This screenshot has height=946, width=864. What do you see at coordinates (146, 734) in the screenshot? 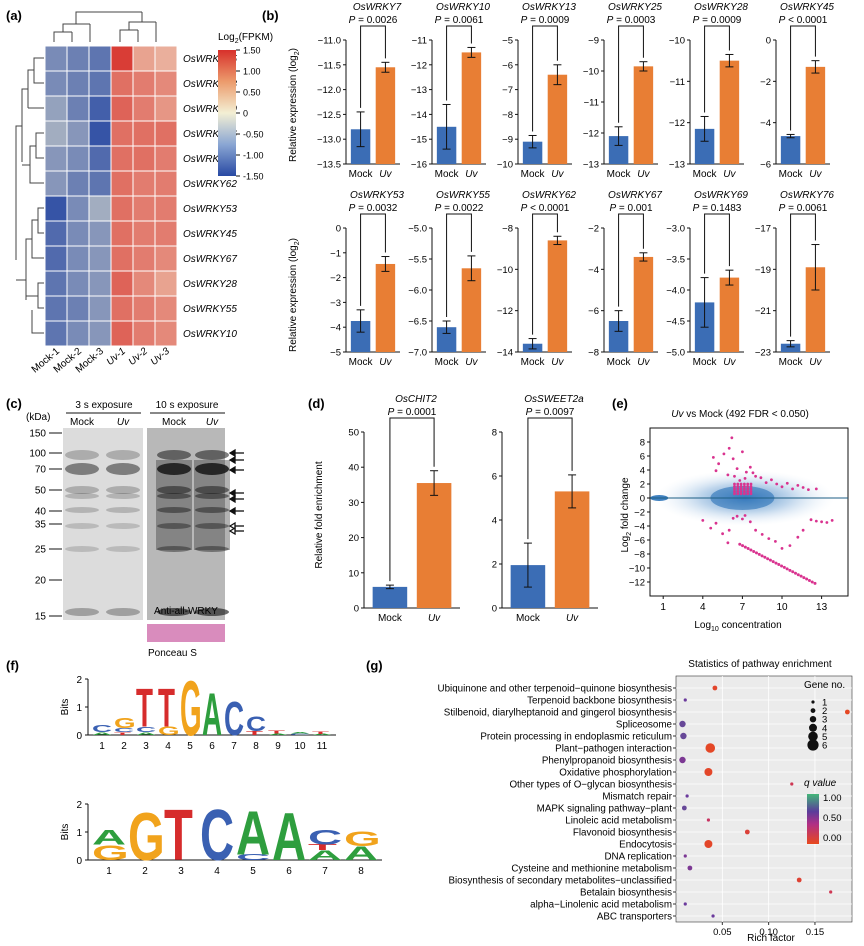
I see `motif-letter-A: A` at bounding box center [146, 734].